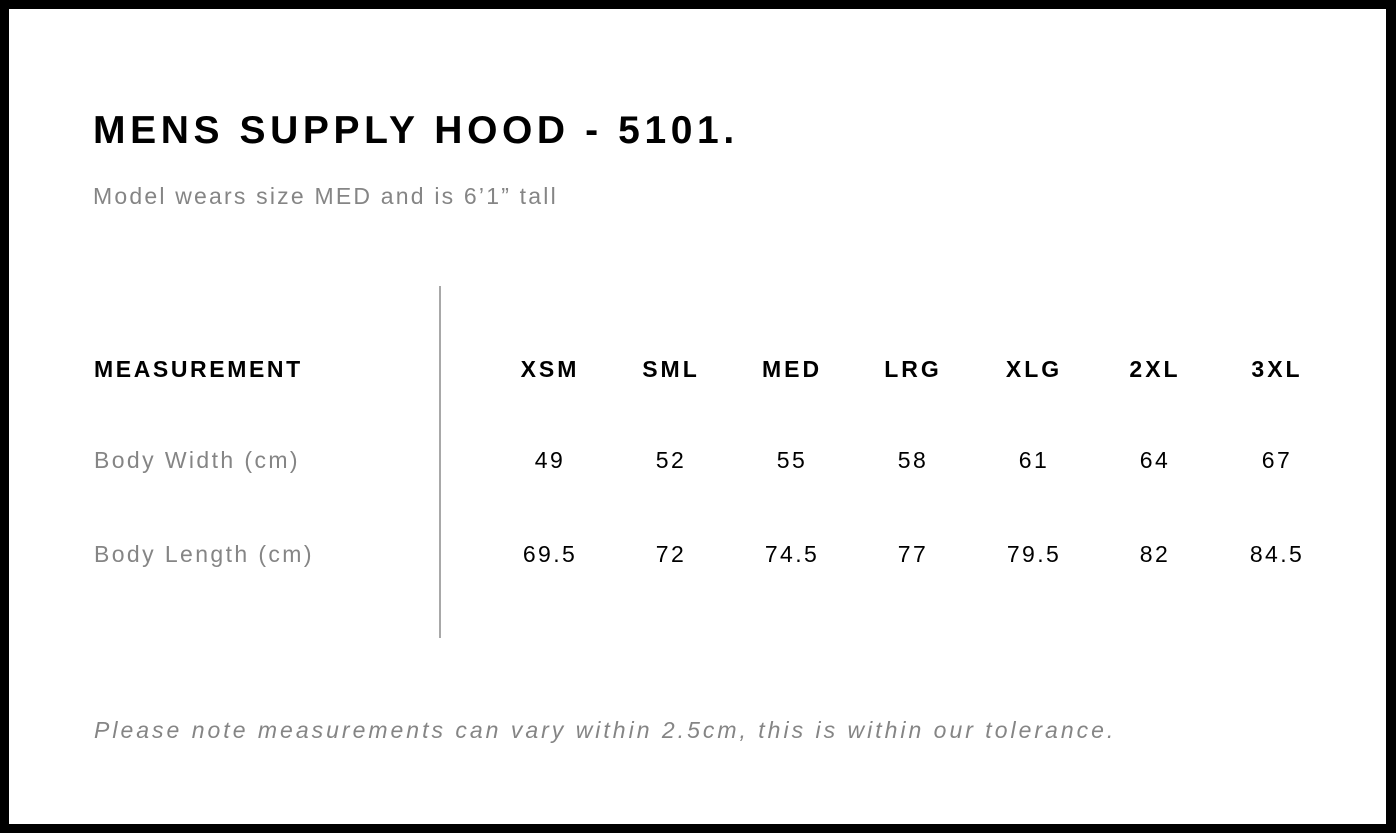 The image size is (1396, 833). Describe the element at coordinates (792, 460) in the screenshot. I see `table-cell: 55` at that location.